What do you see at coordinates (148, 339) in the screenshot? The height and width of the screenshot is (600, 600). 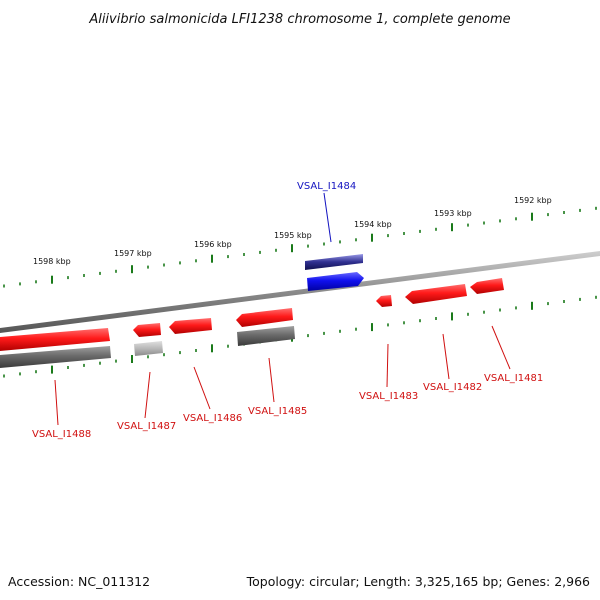 I see `gene-vsal-i1487-feature` at bounding box center [148, 339].